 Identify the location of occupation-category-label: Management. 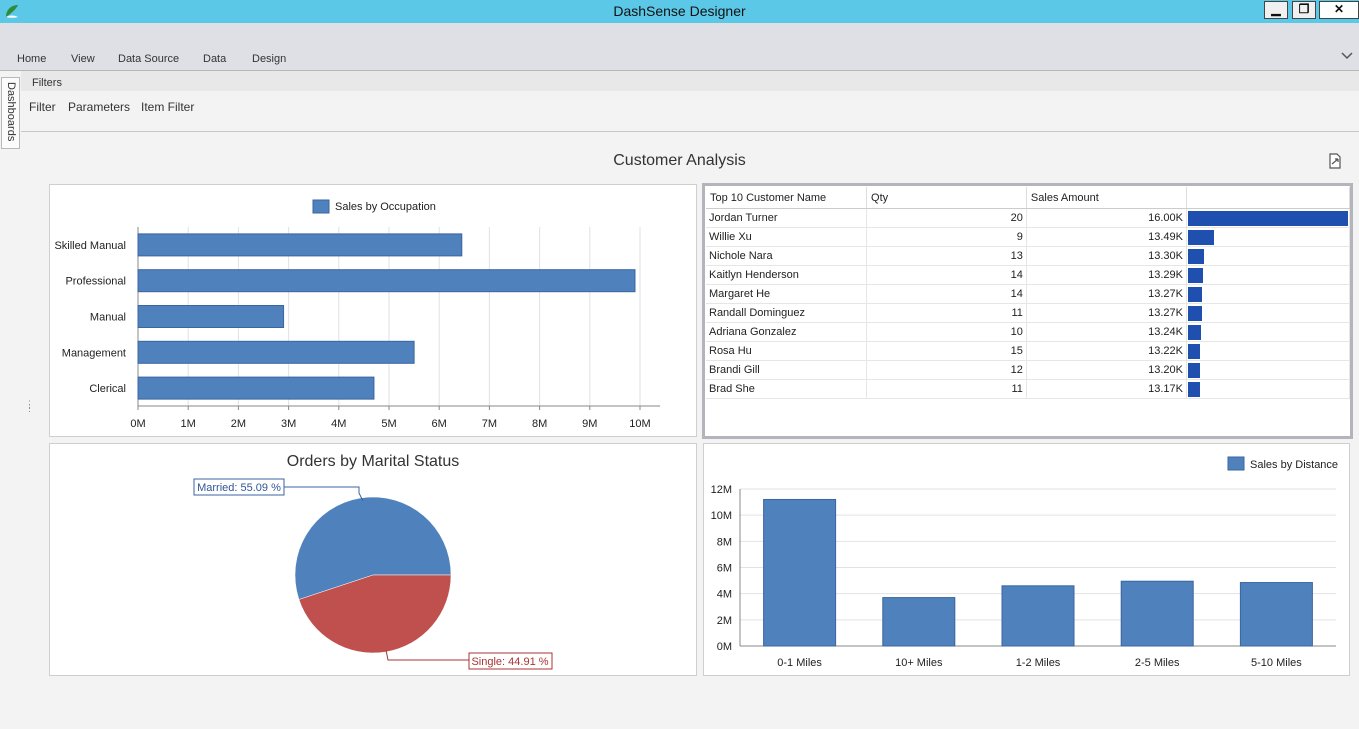
(94, 353).